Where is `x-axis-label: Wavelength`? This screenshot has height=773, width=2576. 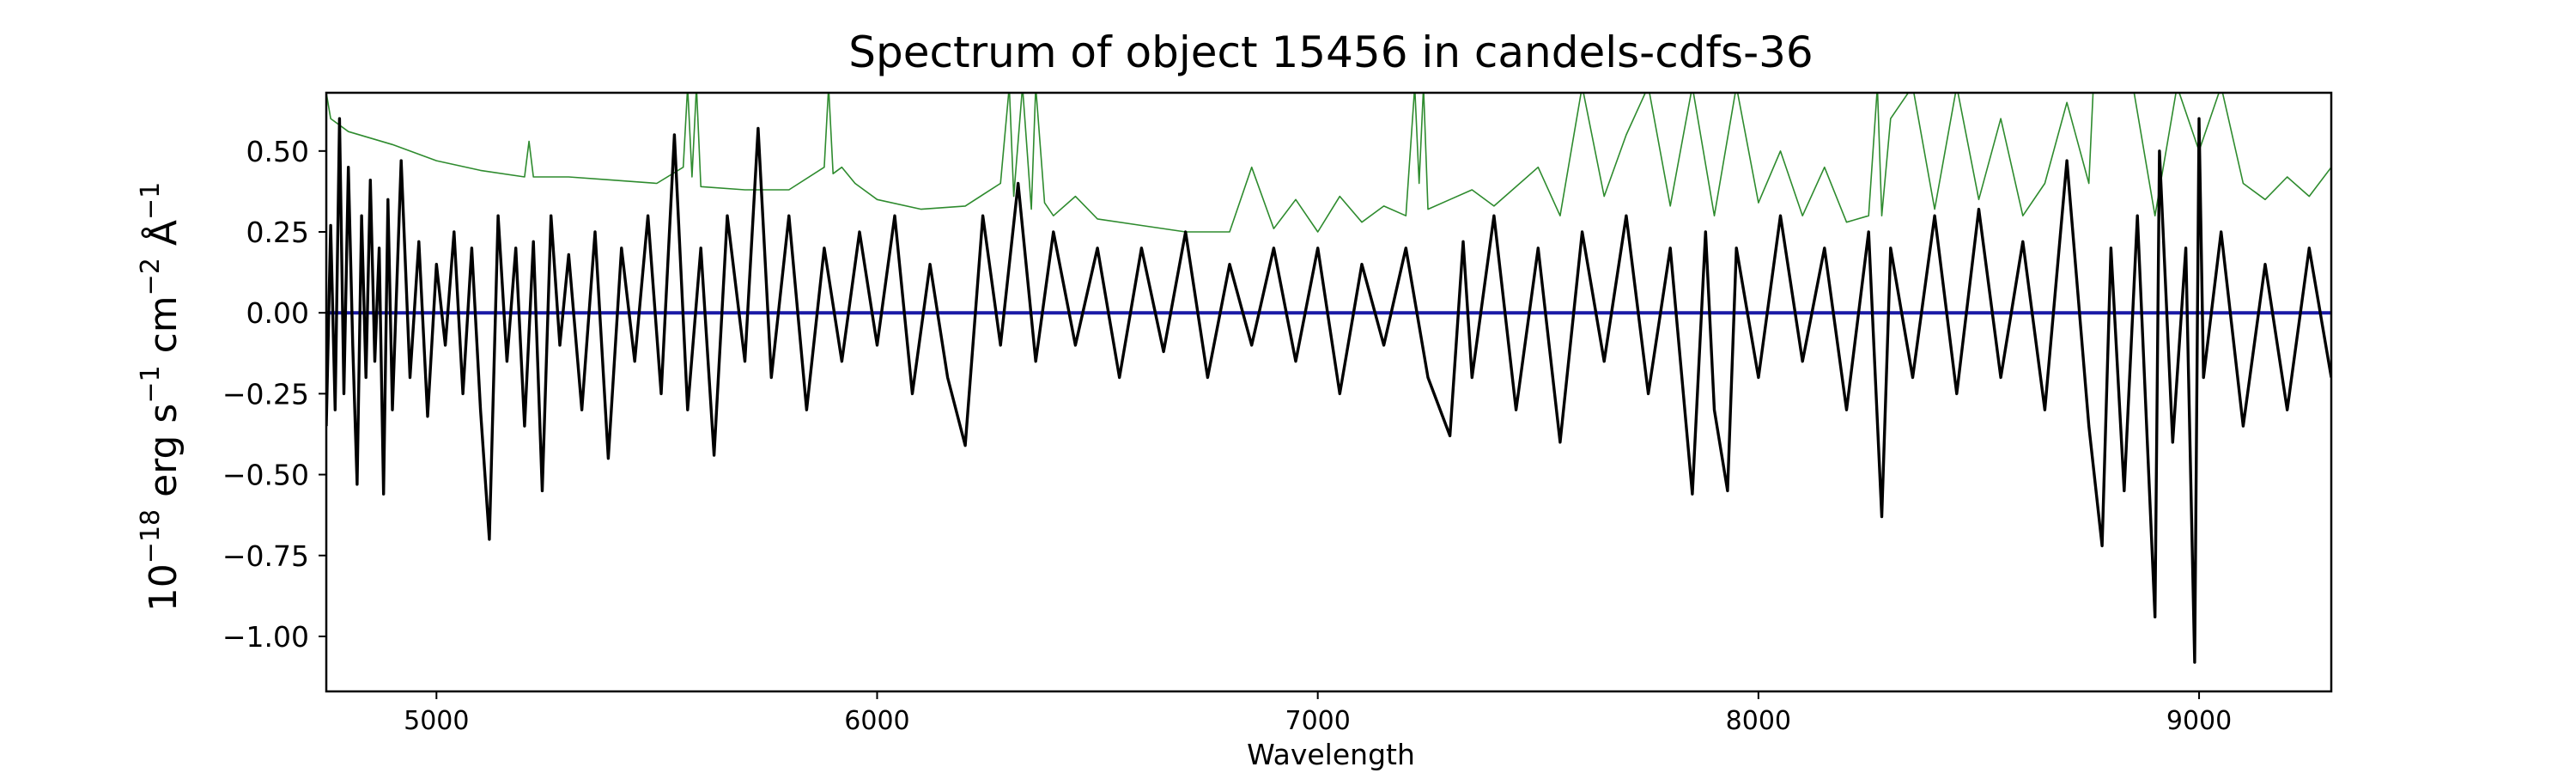
x-axis-label: Wavelength is located at coordinates (1331, 754).